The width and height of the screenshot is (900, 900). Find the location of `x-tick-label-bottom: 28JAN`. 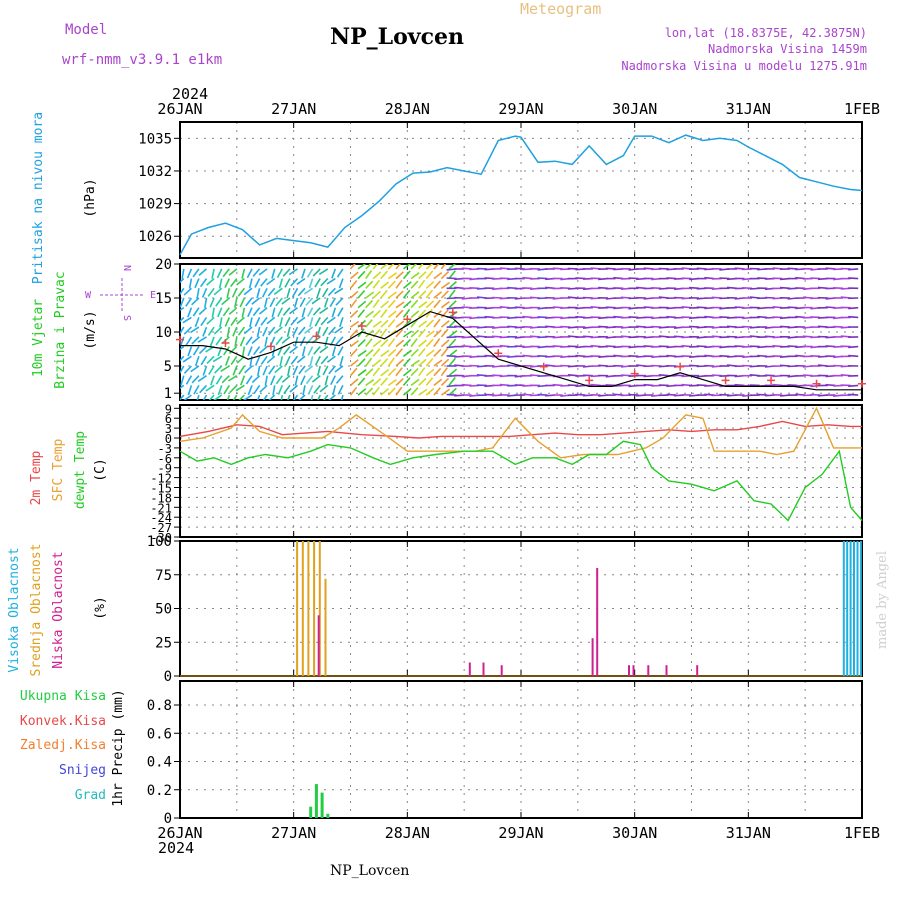

x-tick-label-bottom: 28JAN is located at coordinates (407, 833).